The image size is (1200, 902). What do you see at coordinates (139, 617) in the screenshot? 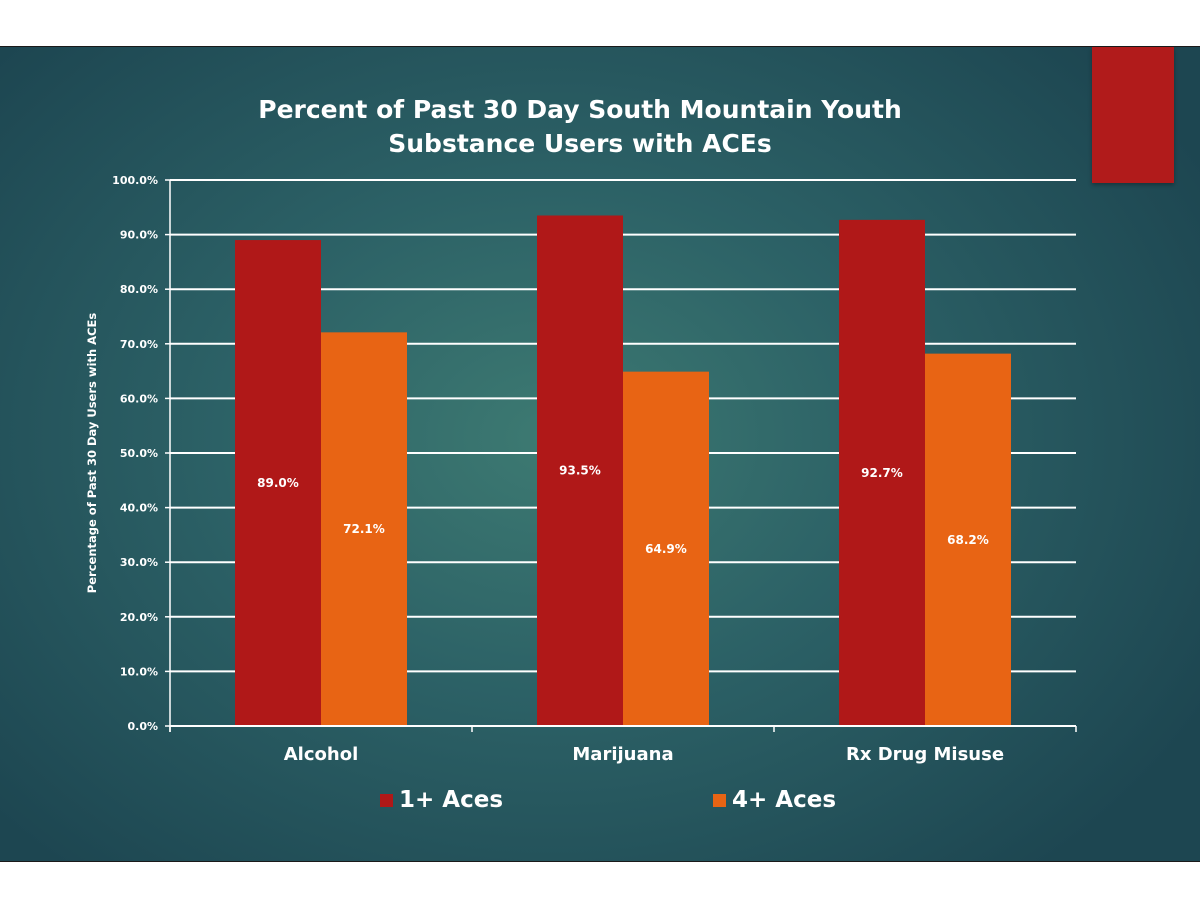
I see `y-tick-label: 20.0%` at bounding box center [139, 617].